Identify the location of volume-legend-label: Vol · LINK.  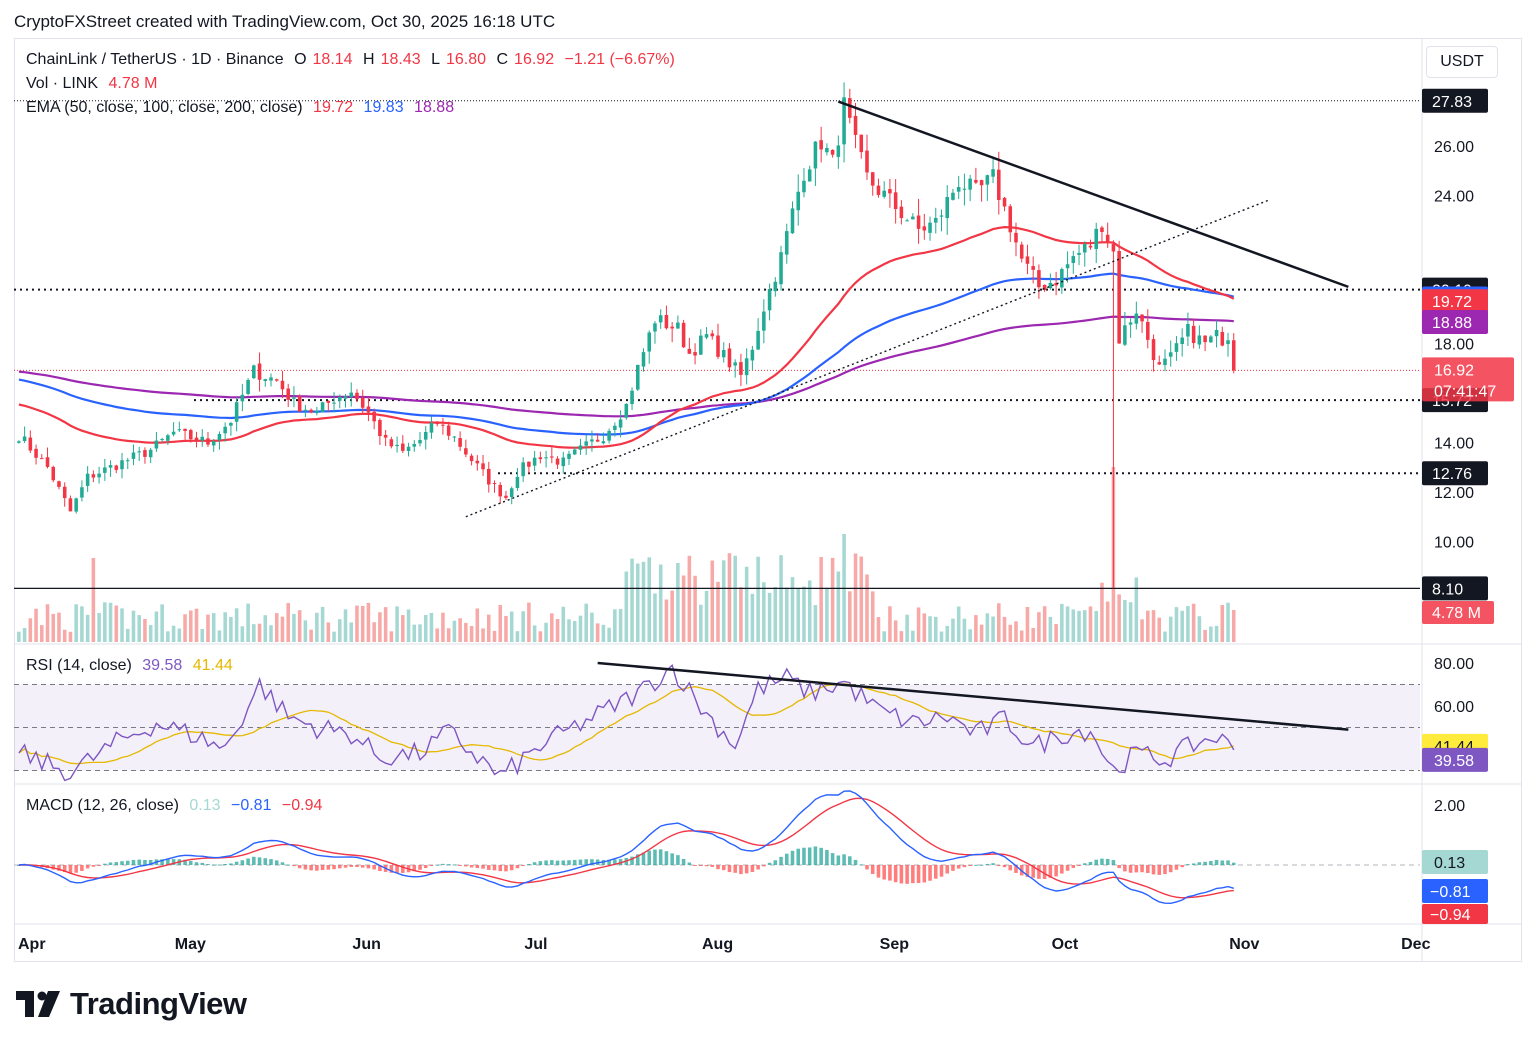
(62, 83).